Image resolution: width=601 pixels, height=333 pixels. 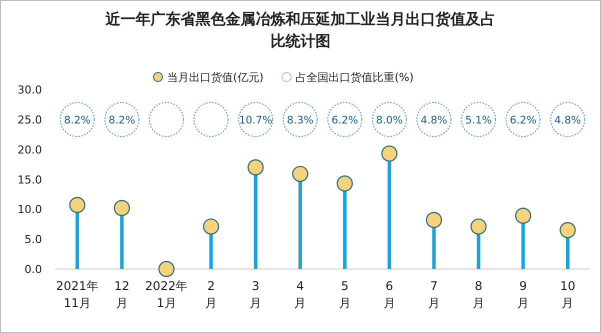 What do you see at coordinates (30, 120) in the screenshot?
I see `y-tick-label: 25.0` at bounding box center [30, 120].